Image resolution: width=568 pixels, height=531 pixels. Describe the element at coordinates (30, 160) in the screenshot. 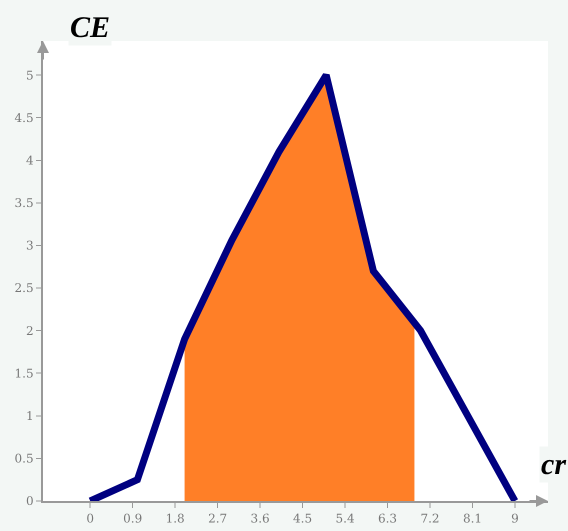

I see `y-tick-label: 4` at that location.